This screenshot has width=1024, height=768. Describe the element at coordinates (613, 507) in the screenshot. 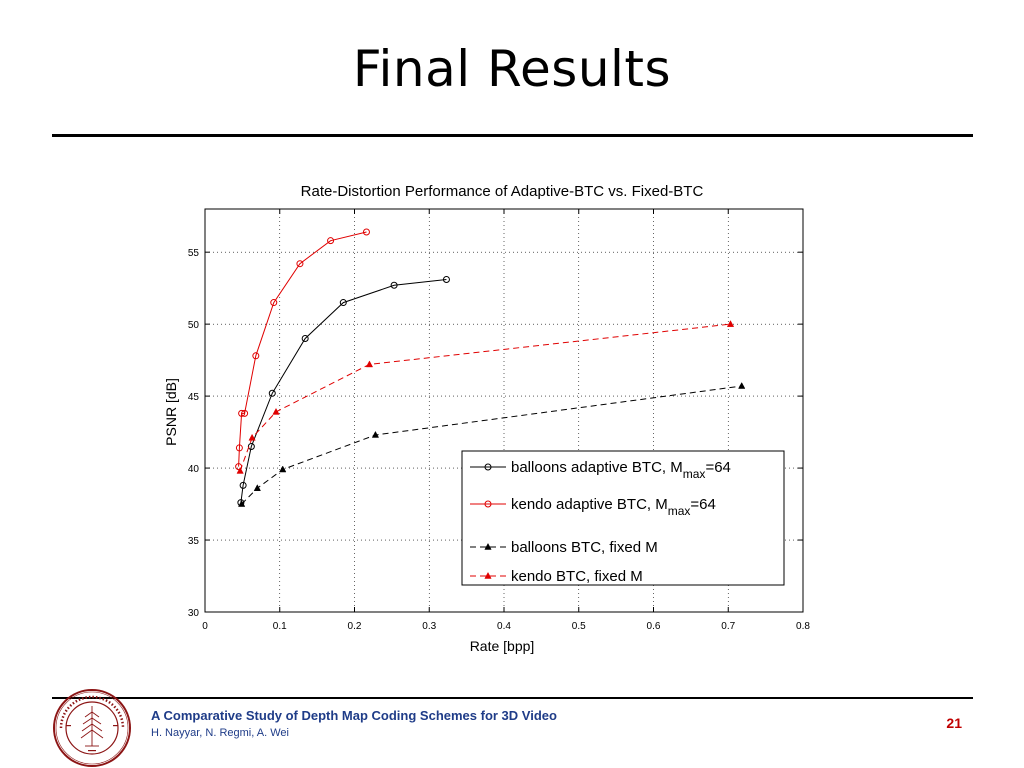

I see `legend-entry: kendo adaptive BTC, Mmax=64` at that location.